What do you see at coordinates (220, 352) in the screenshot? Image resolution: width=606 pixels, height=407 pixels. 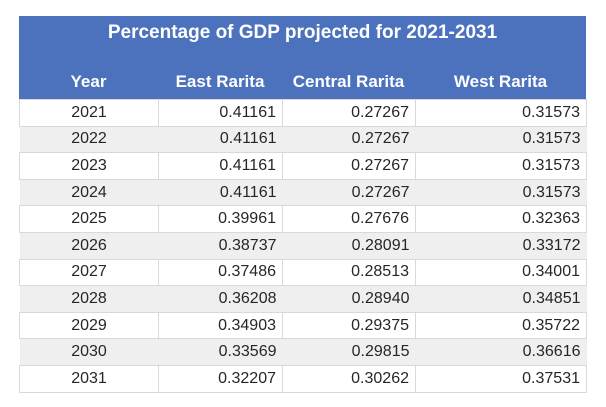 I see `value-cell: 0.33569` at bounding box center [220, 352].